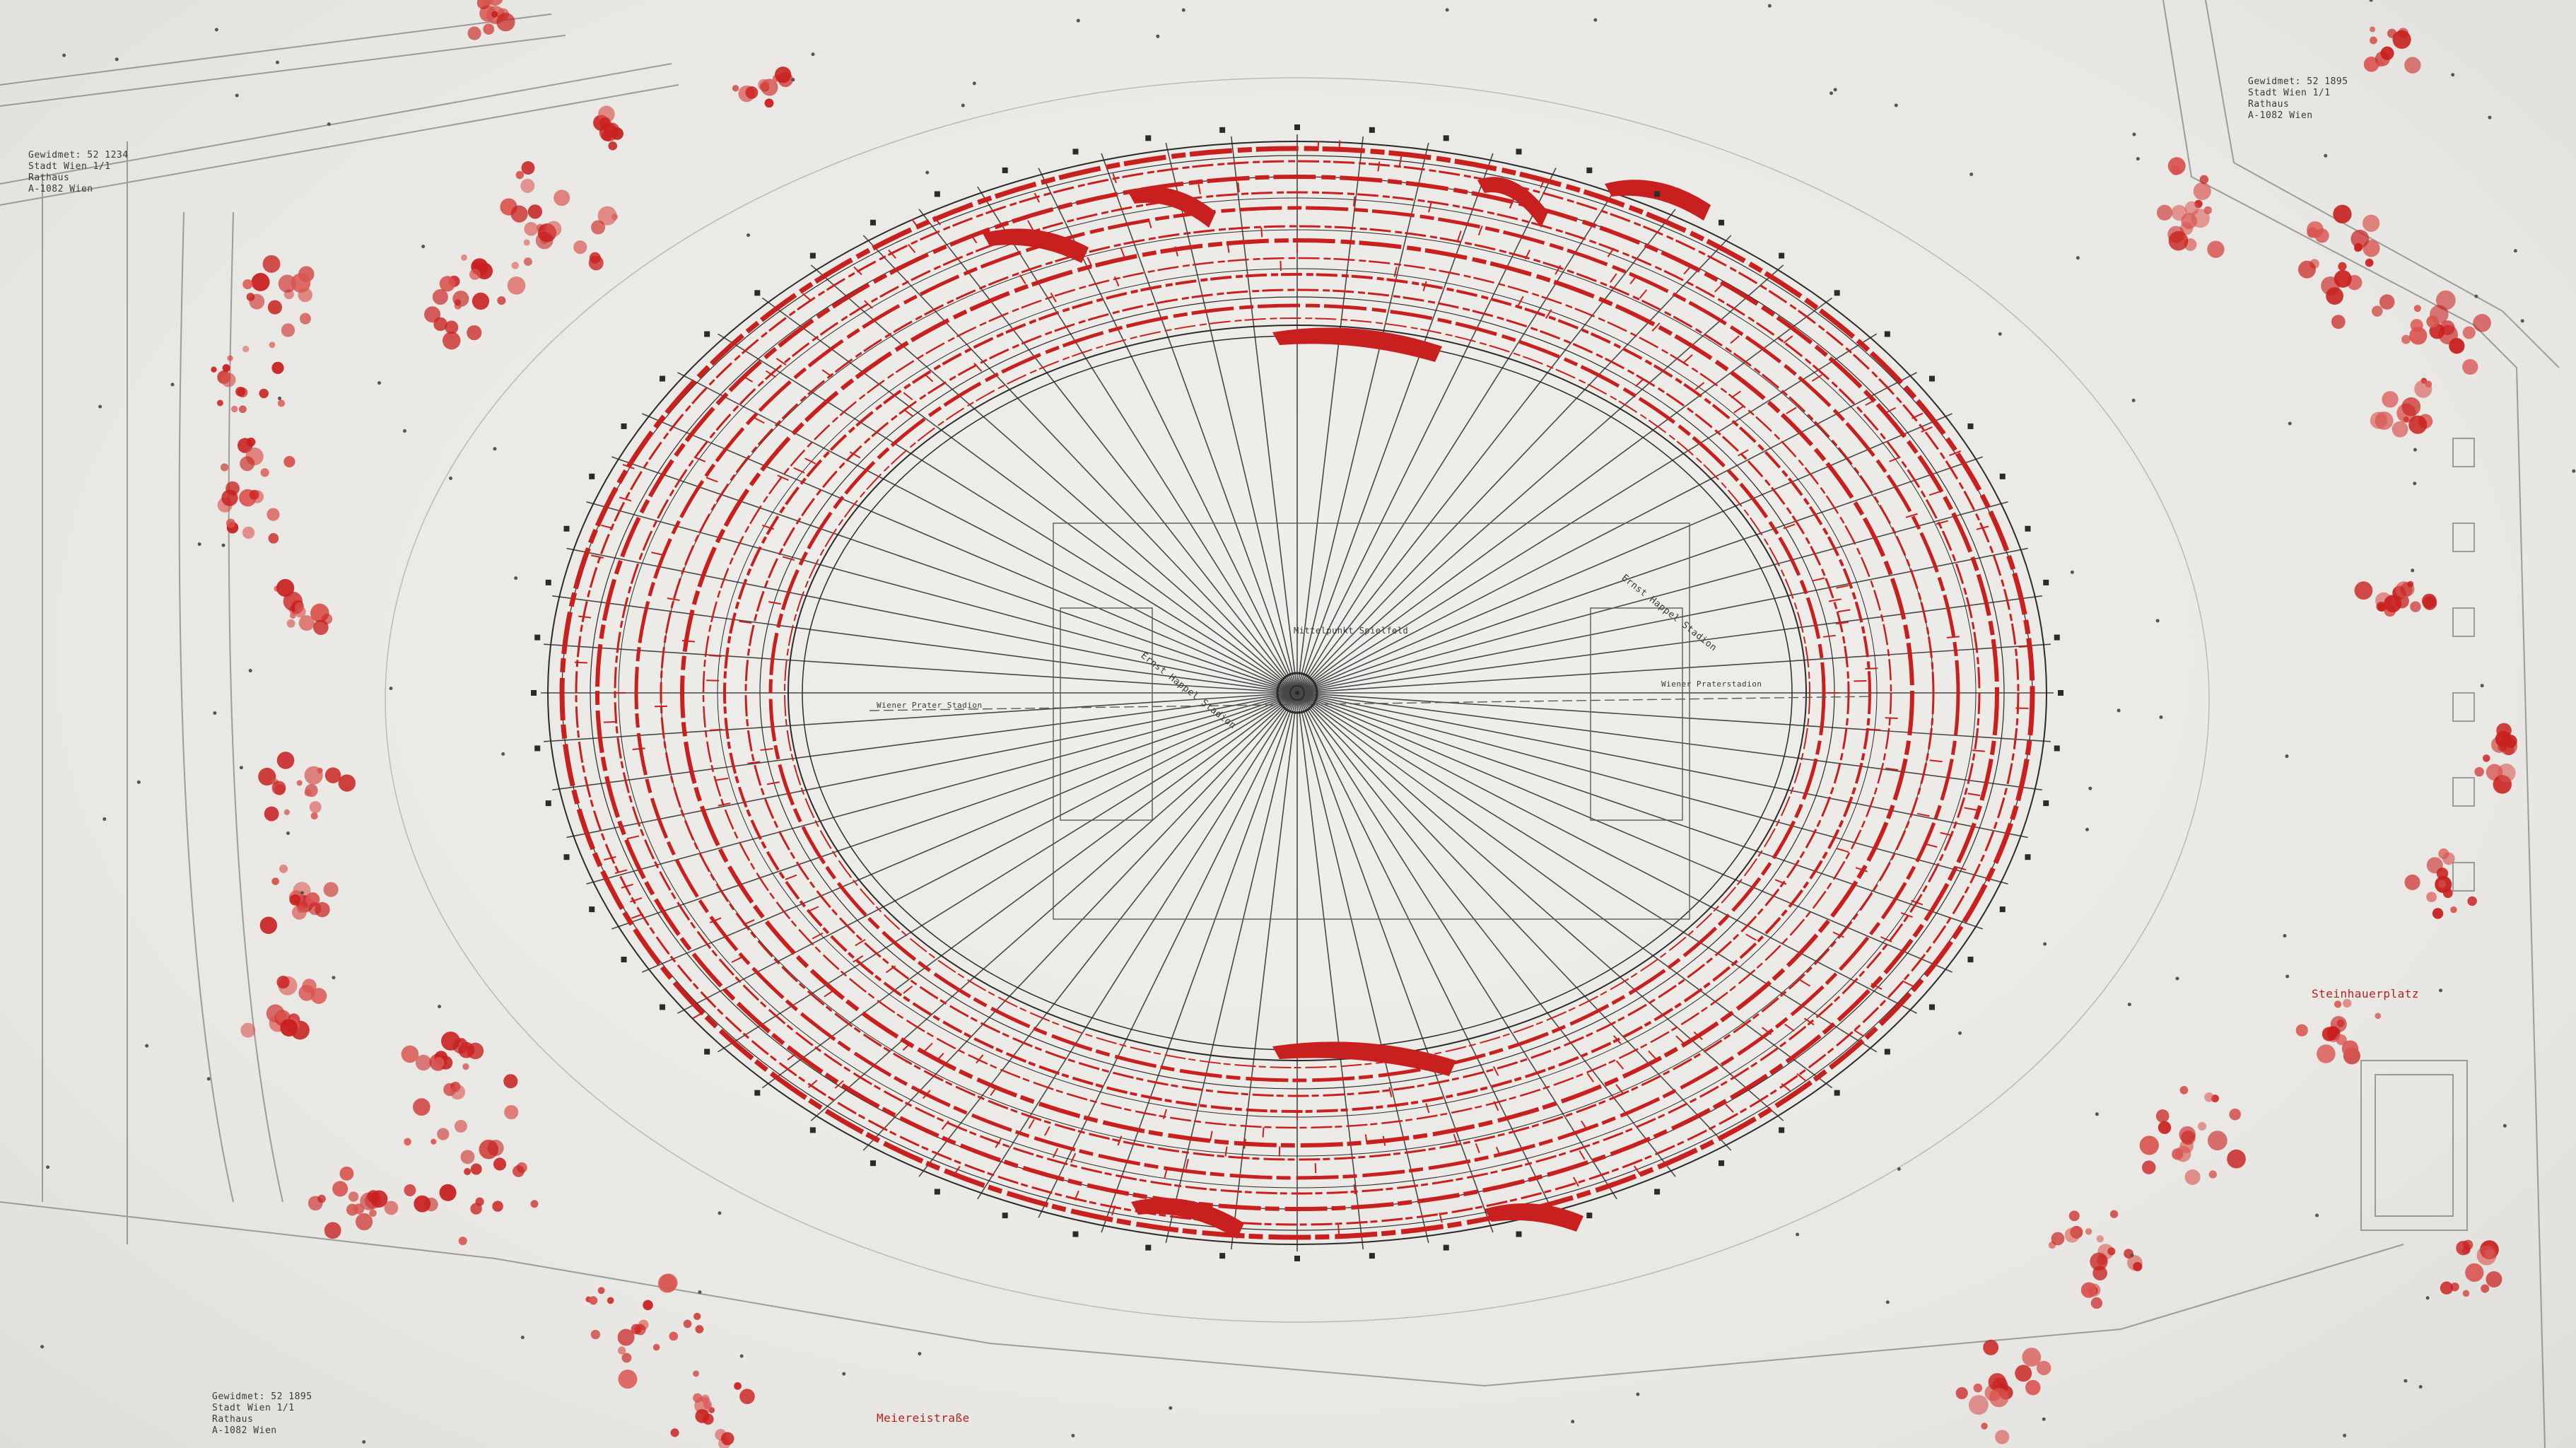 The height and width of the screenshot is (1448, 2576). What do you see at coordinates (1637, 714) in the screenshot?
I see `penalty-box-right` at bounding box center [1637, 714].